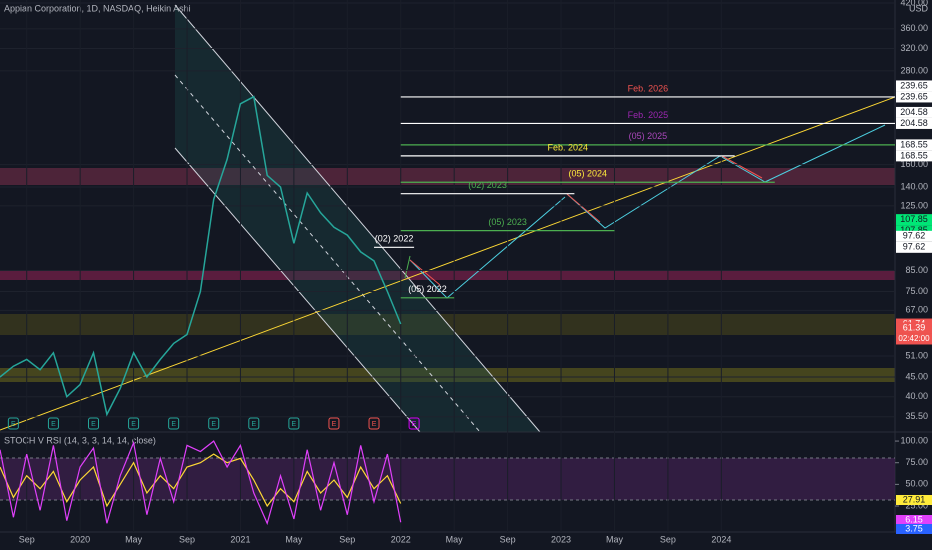 This screenshot has width=932, height=550. Describe the element at coordinates (80, 539) in the screenshot. I see `x-tick-label: 2020` at that location.